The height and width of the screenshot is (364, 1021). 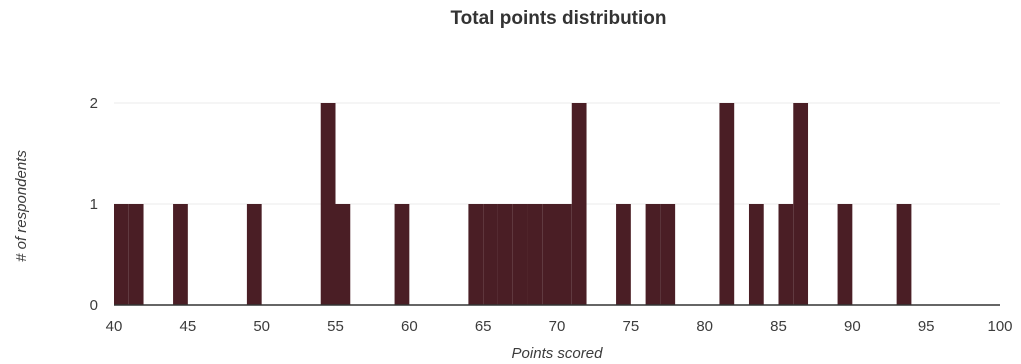 I want to click on x-tick-label: 50, so click(x=261, y=326).